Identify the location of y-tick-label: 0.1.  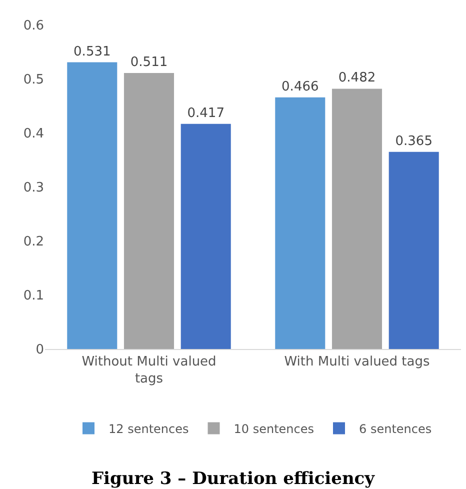
(33, 296).